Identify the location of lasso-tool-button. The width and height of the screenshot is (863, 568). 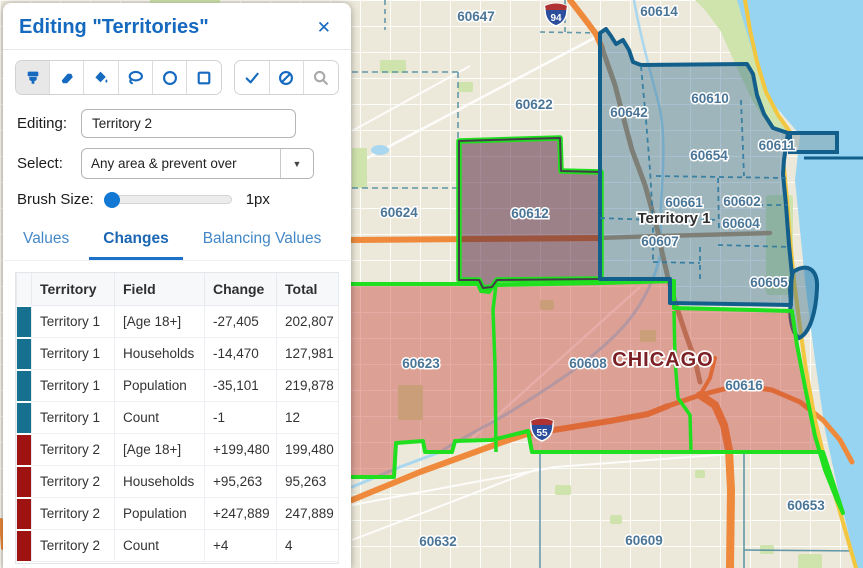
(135, 77).